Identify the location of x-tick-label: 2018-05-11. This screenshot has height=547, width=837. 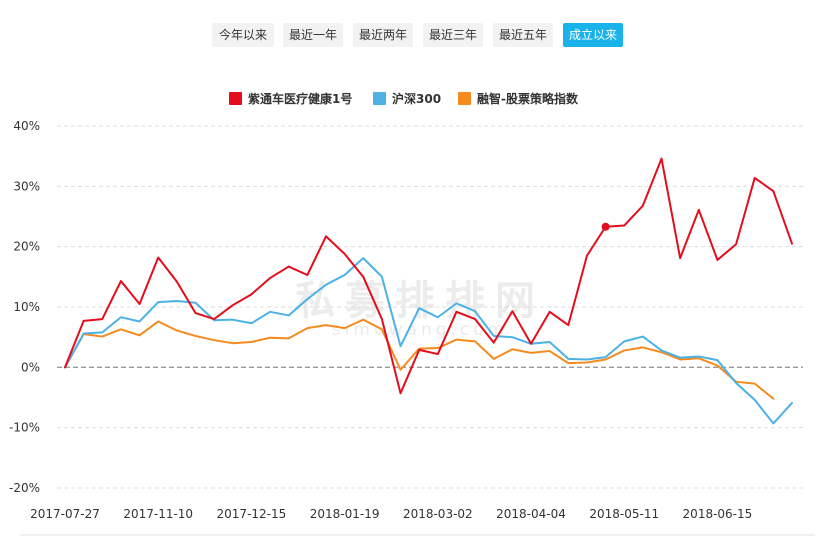
(624, 514).